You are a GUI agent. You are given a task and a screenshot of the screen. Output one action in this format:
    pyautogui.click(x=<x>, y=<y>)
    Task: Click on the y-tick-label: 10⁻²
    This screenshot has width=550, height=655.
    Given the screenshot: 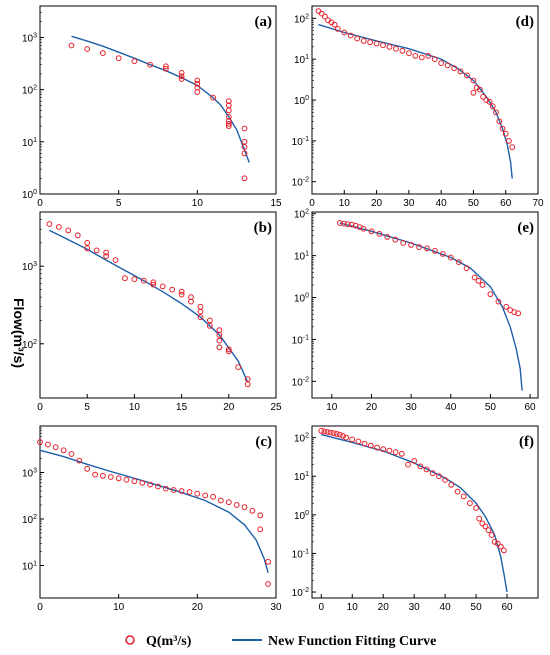 What is the action you would take?
    pyautogui.click(x=300, y=382)
    